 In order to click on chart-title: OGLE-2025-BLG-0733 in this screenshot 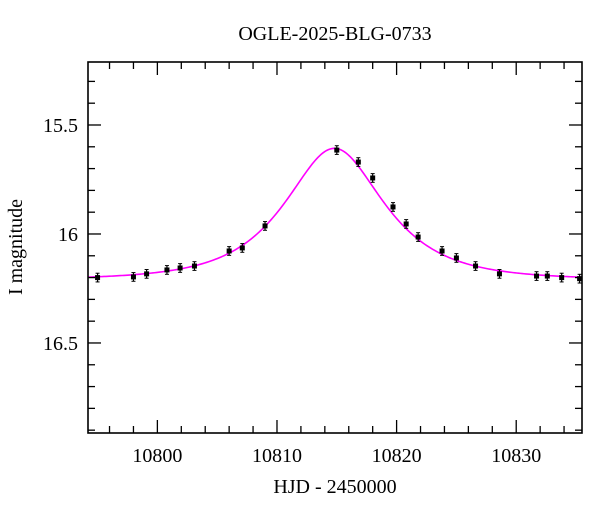, I will do `click(334, 34)`.